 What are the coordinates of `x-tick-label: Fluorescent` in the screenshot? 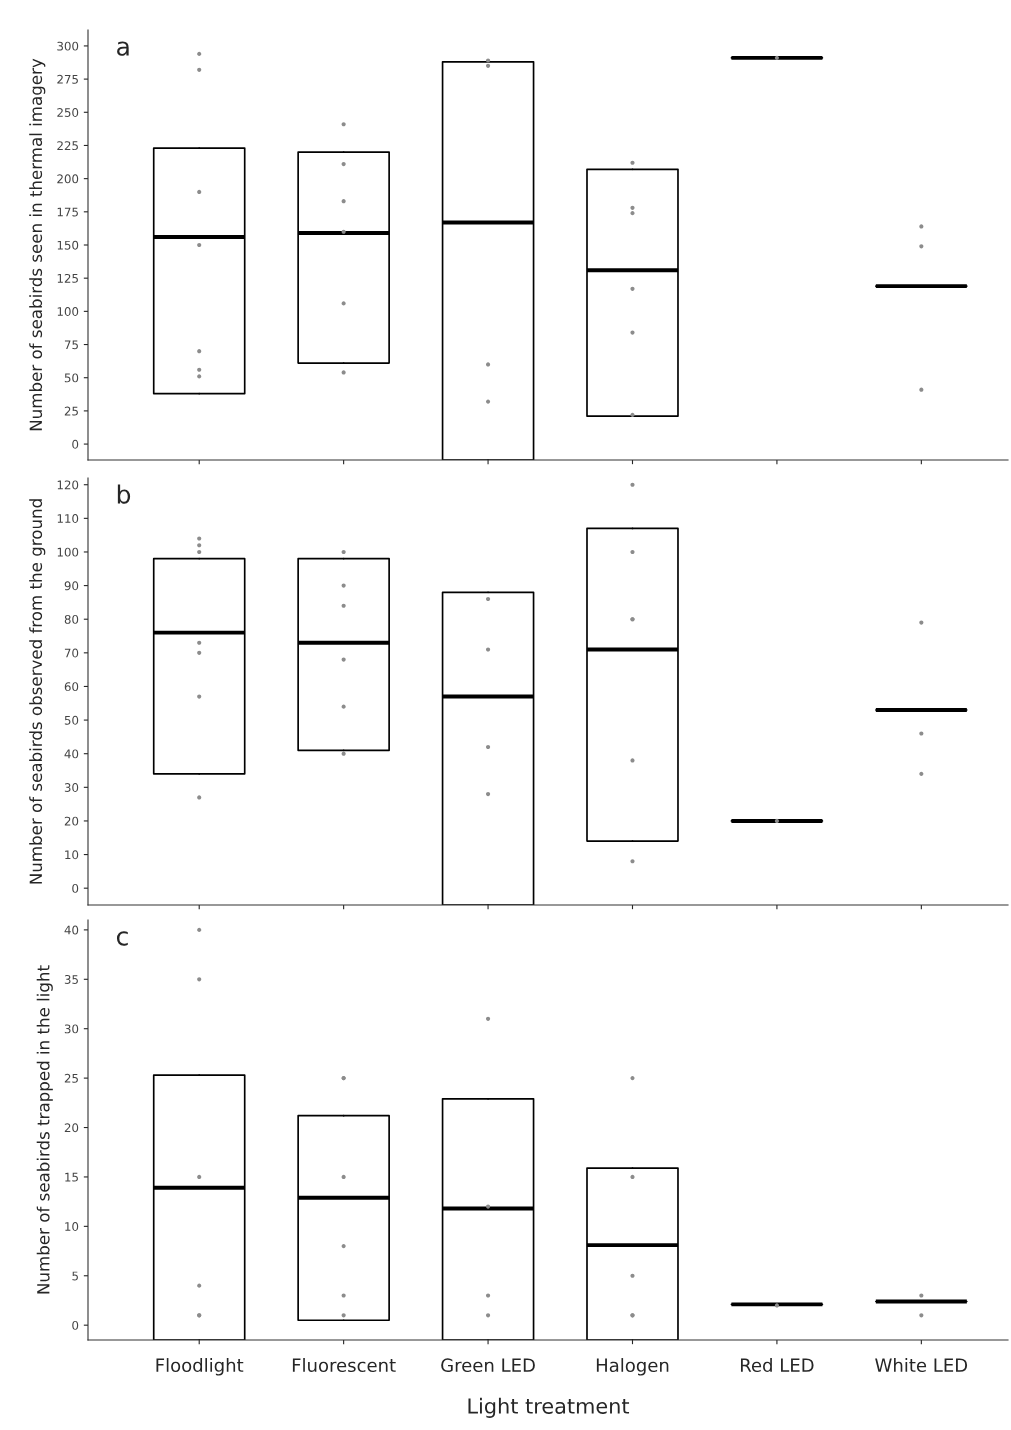 It's located at (344, 1365).